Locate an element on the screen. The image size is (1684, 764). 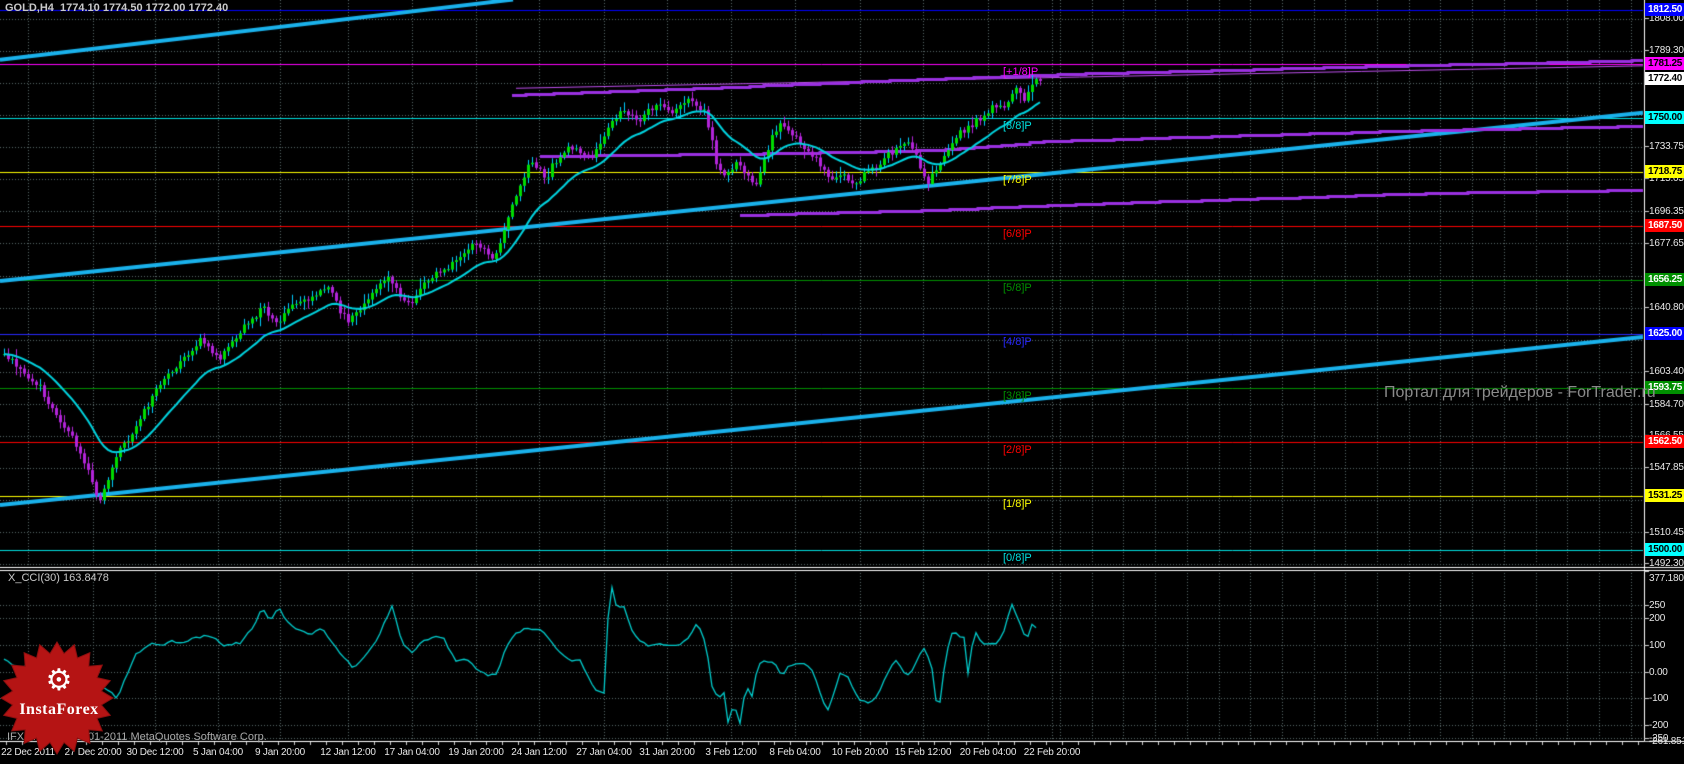
cci-tick-label: -250 is located at coordinates (1659, 739).